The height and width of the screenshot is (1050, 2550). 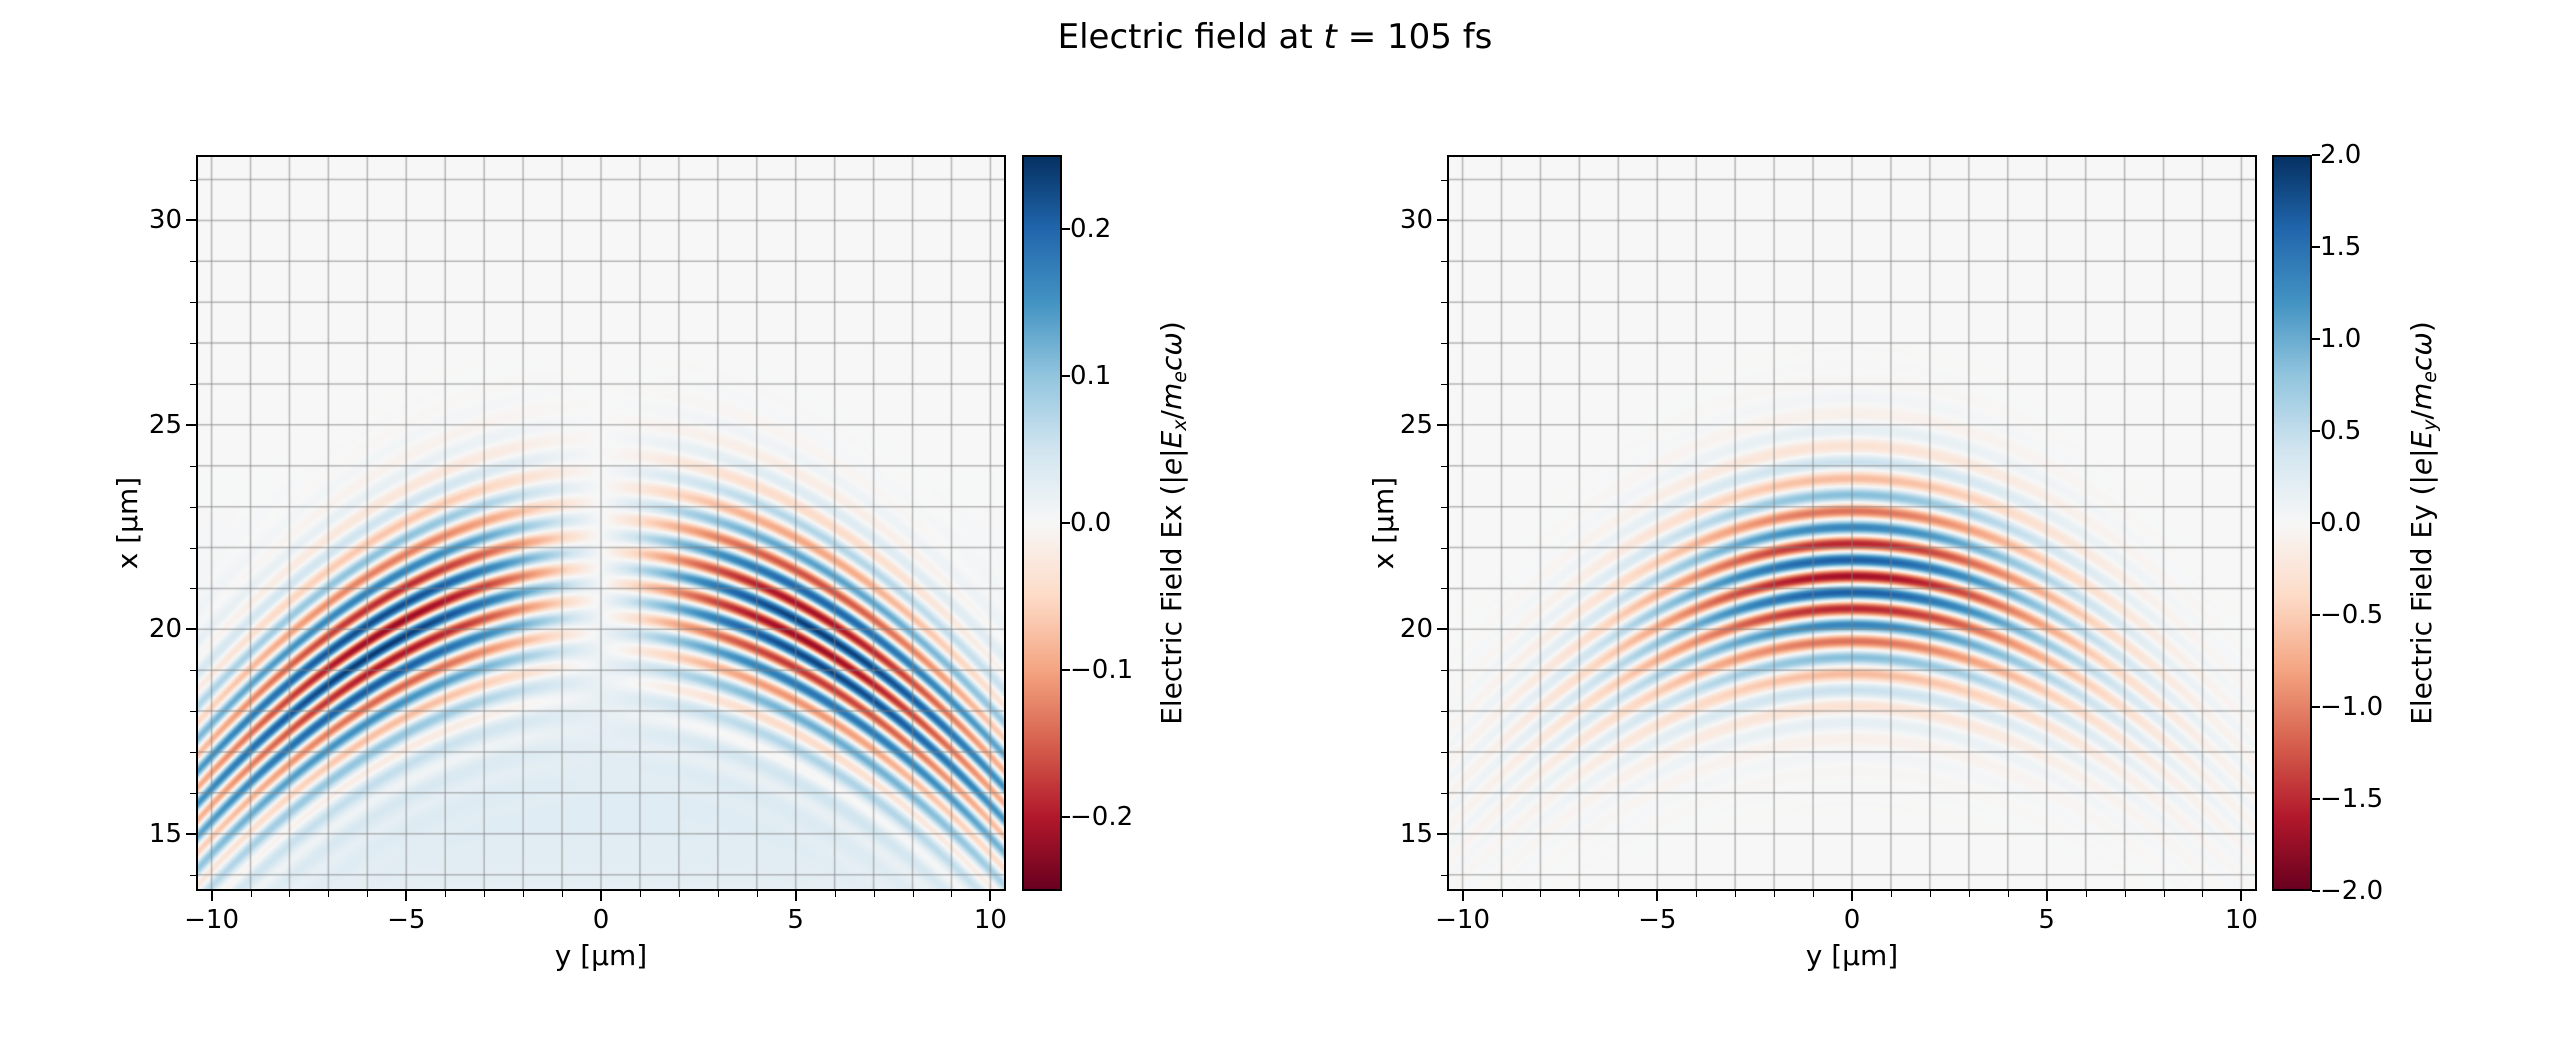 I want to click on colorbar-tick-label: −1.5, so click(x=2352, y=799).